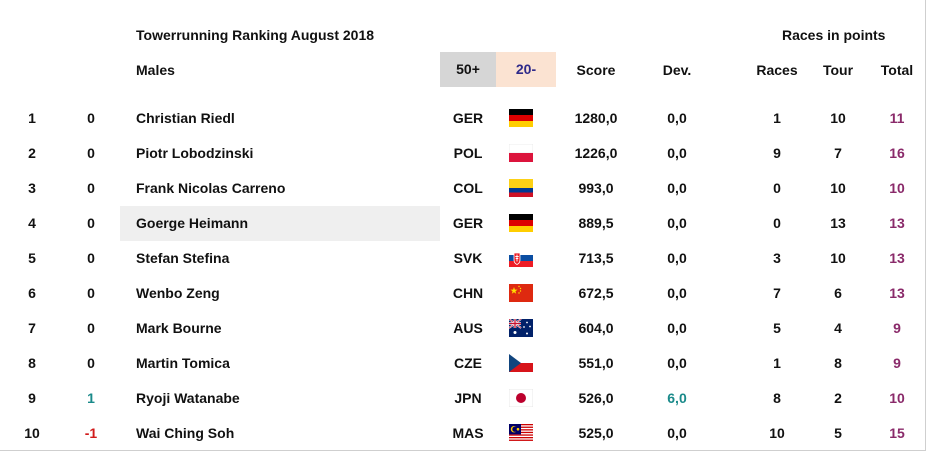 This screenshot has height=459, width=927. Describe the element at coordinates (468, 293) in the screenshot. I see `country-code-cell: CHN` at that location.